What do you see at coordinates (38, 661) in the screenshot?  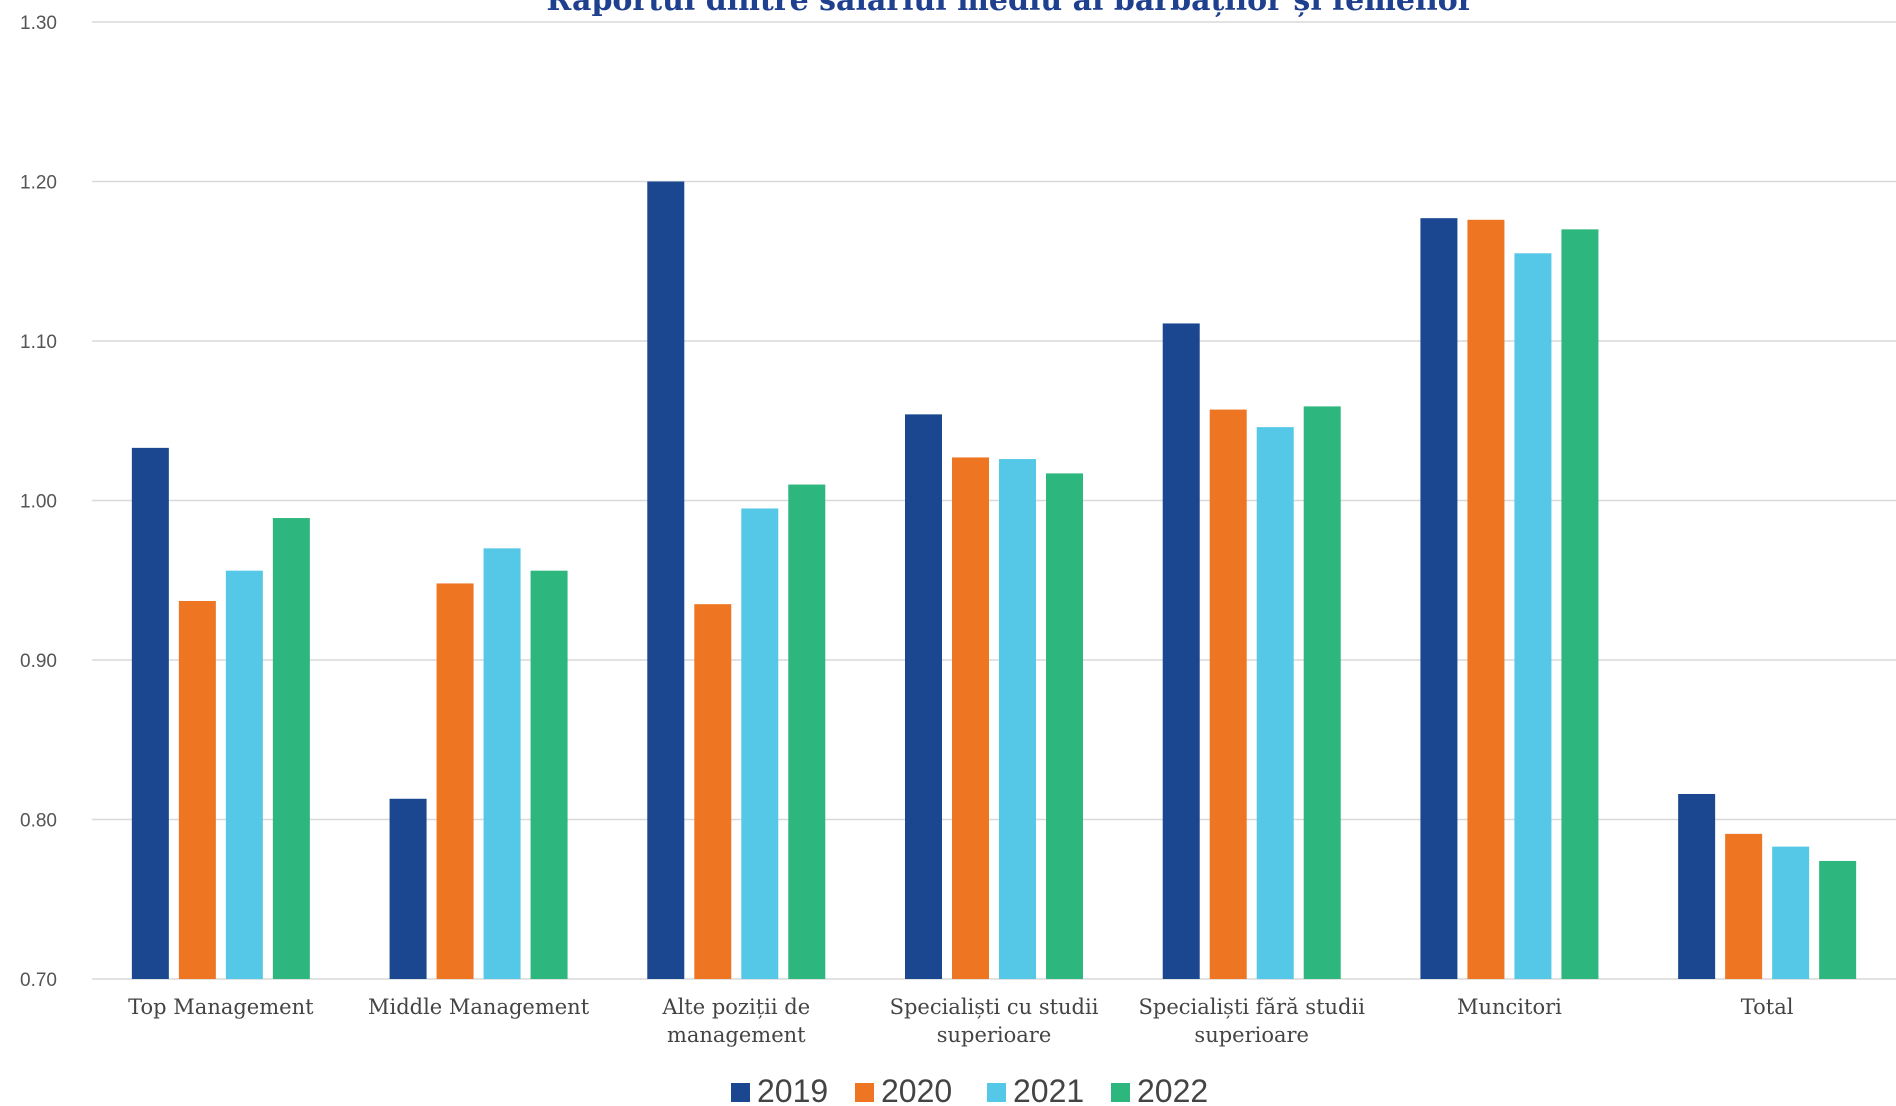 I see `y-tick-label: 0.90` at bounding box center [38, 661].